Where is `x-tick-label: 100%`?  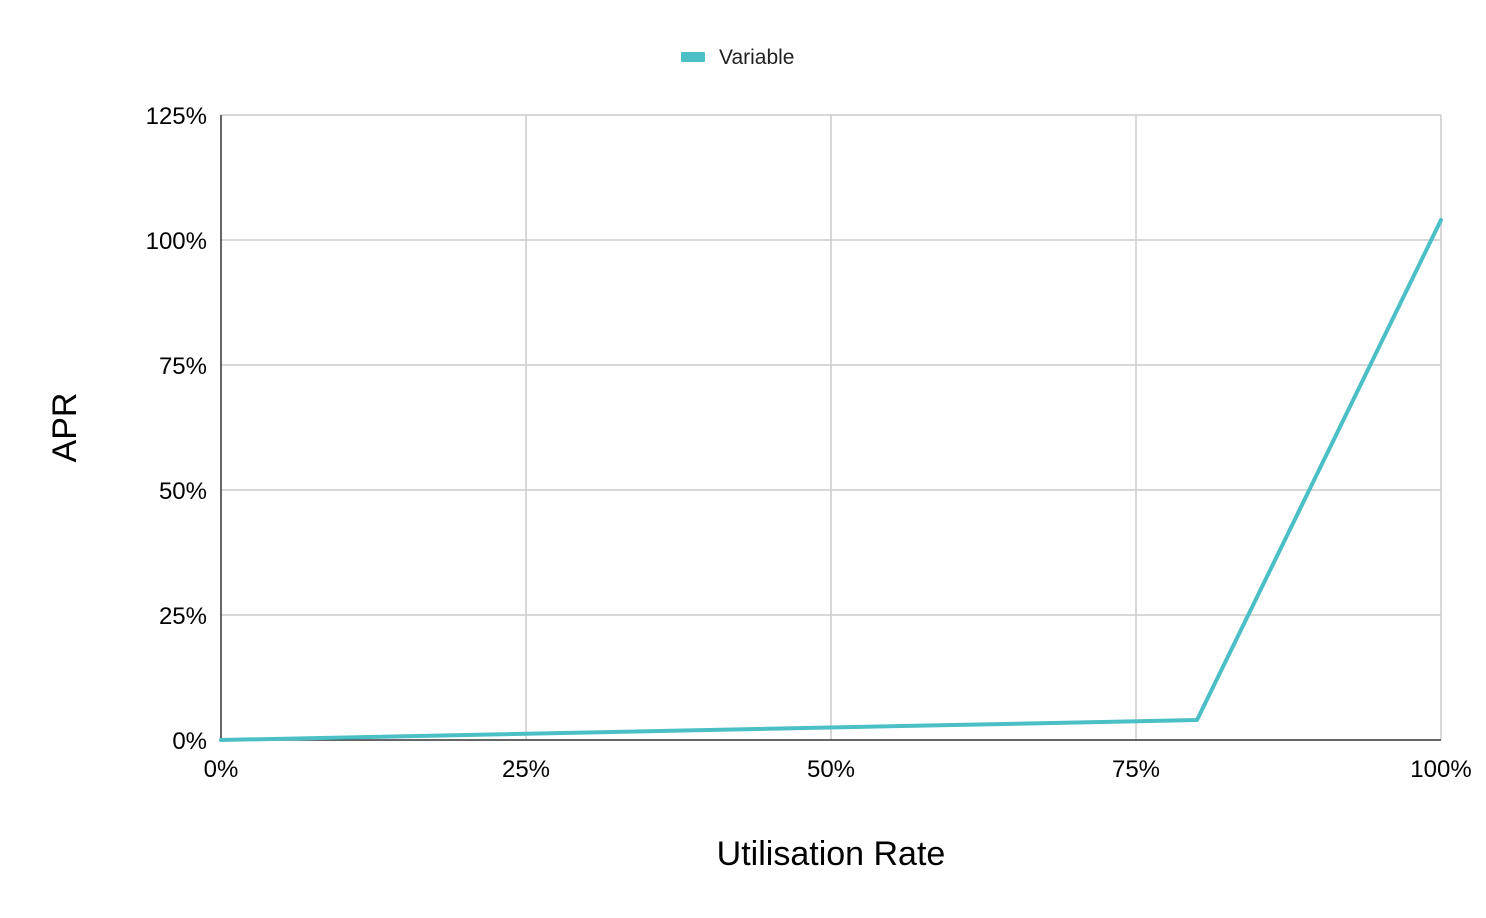
x-tick-label: 100% is located at coordinates (1440, 769).